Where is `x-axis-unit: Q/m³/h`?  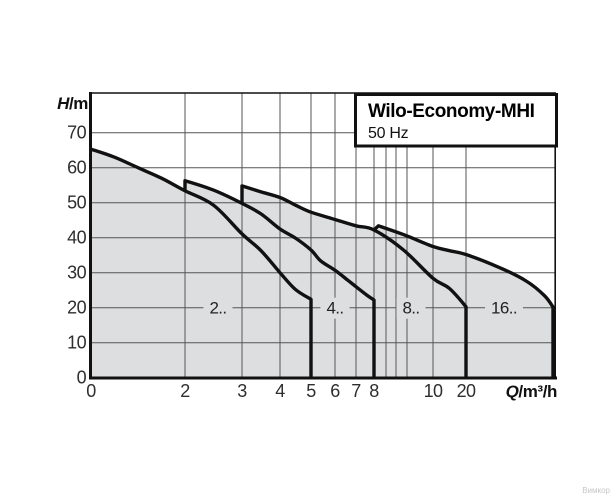 x-axis-unit: Q/m³/h is located at coordinates (531, 391).